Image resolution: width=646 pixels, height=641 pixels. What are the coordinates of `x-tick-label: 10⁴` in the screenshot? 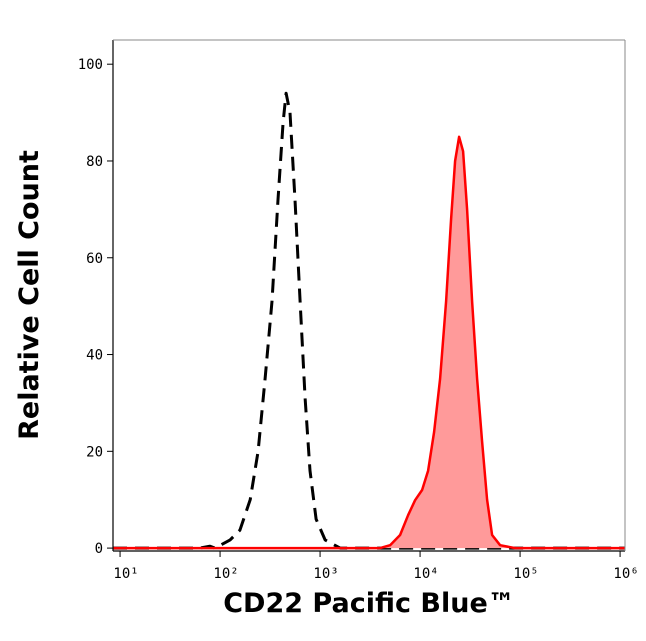 It's located at (425, 574).